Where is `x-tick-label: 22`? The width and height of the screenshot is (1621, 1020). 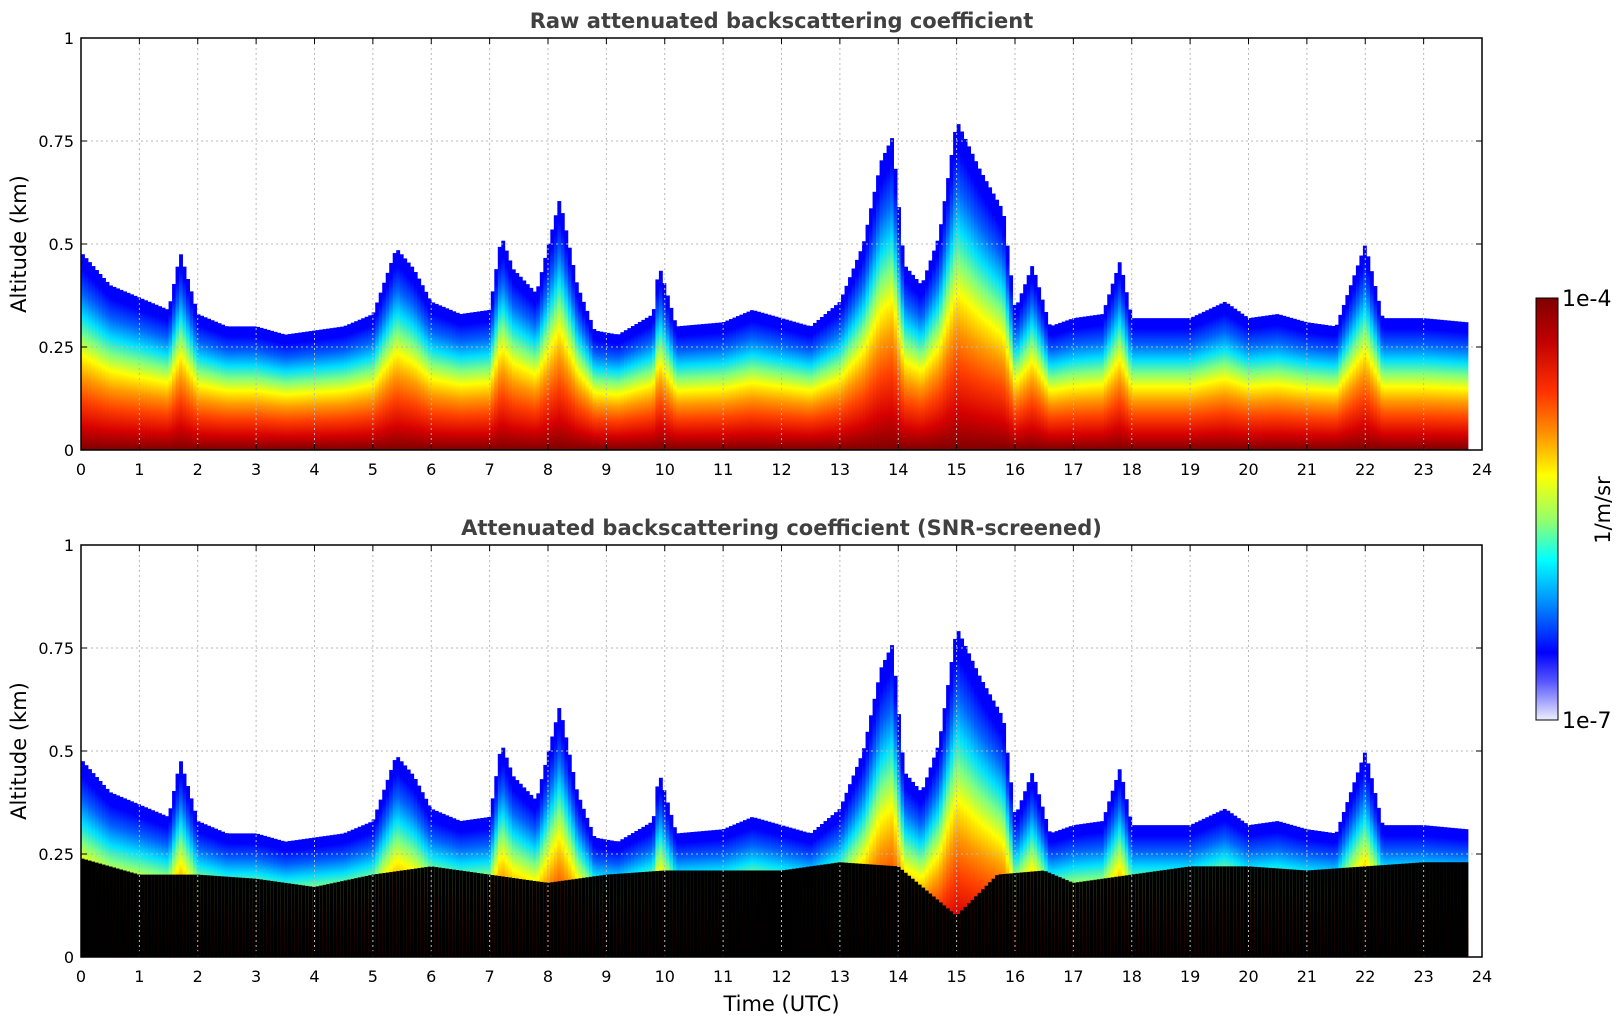 x-tick-label: 22 is located at coordinates (1365, 976).